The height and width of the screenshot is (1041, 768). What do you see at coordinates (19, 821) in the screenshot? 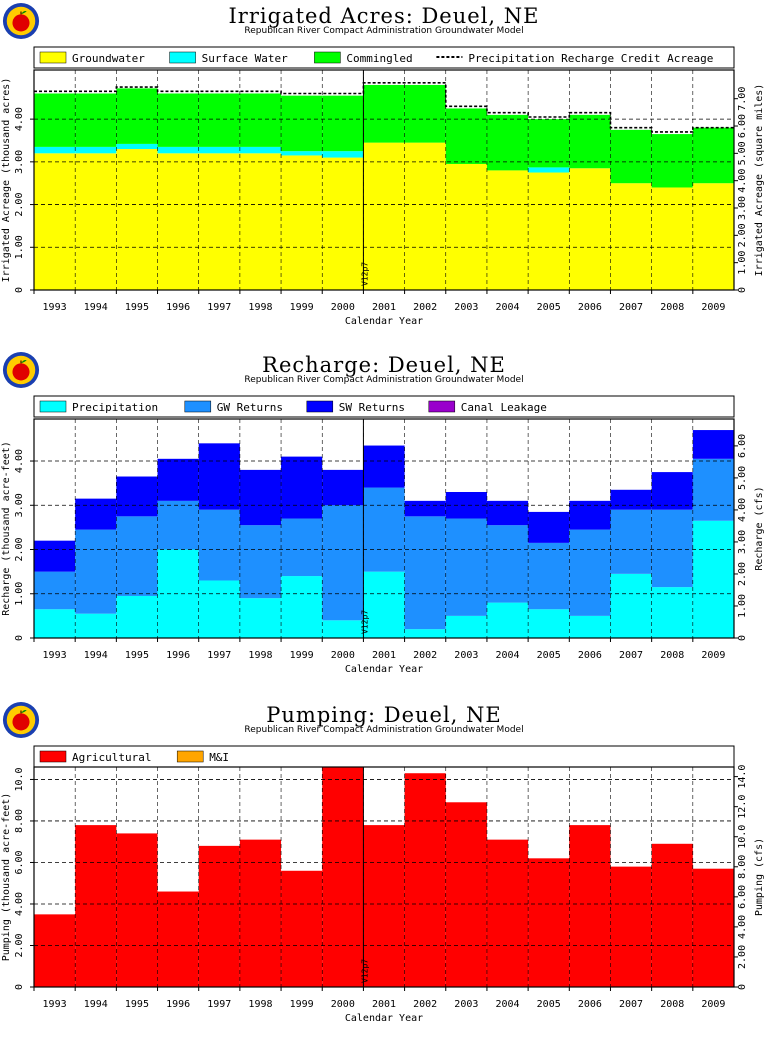
I see `y-tick-label: 8.00` at bounding box center [19, 821].